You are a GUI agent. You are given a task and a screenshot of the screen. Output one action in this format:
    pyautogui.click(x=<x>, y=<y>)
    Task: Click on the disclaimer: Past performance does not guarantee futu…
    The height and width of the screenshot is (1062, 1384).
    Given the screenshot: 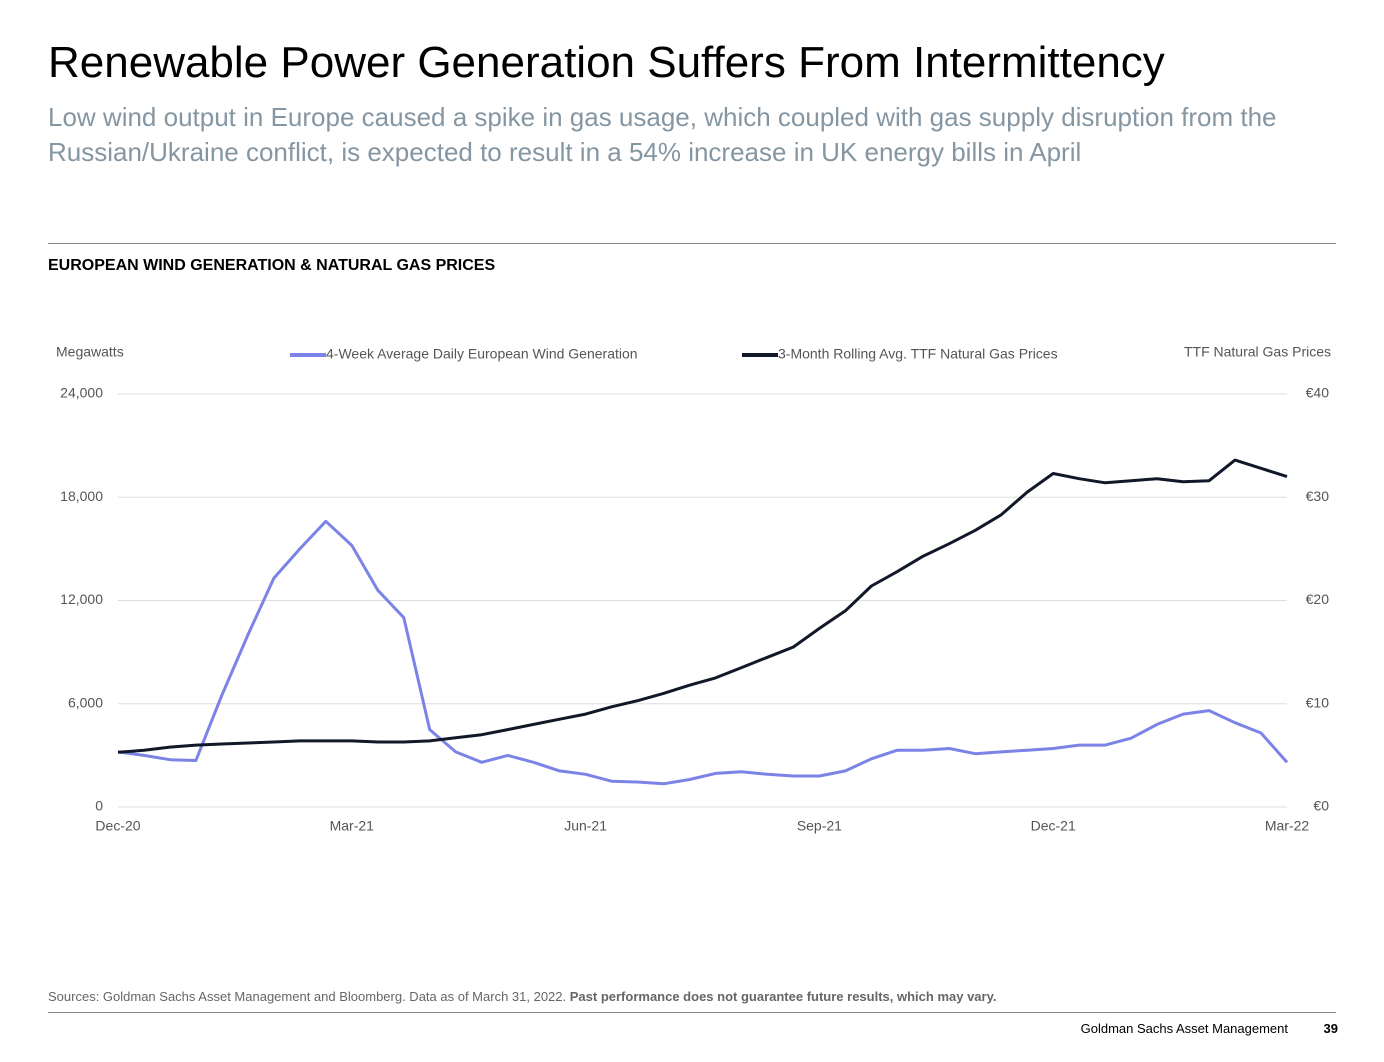 What is the action you would take?
    pyautogui.click(x=783, y=996)
    